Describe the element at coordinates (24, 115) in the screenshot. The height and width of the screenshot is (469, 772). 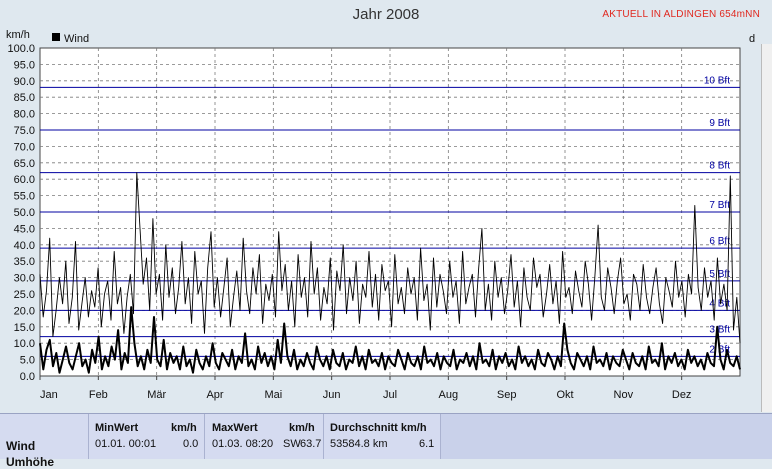
I see `y-tick-label: 80.0` at that location.